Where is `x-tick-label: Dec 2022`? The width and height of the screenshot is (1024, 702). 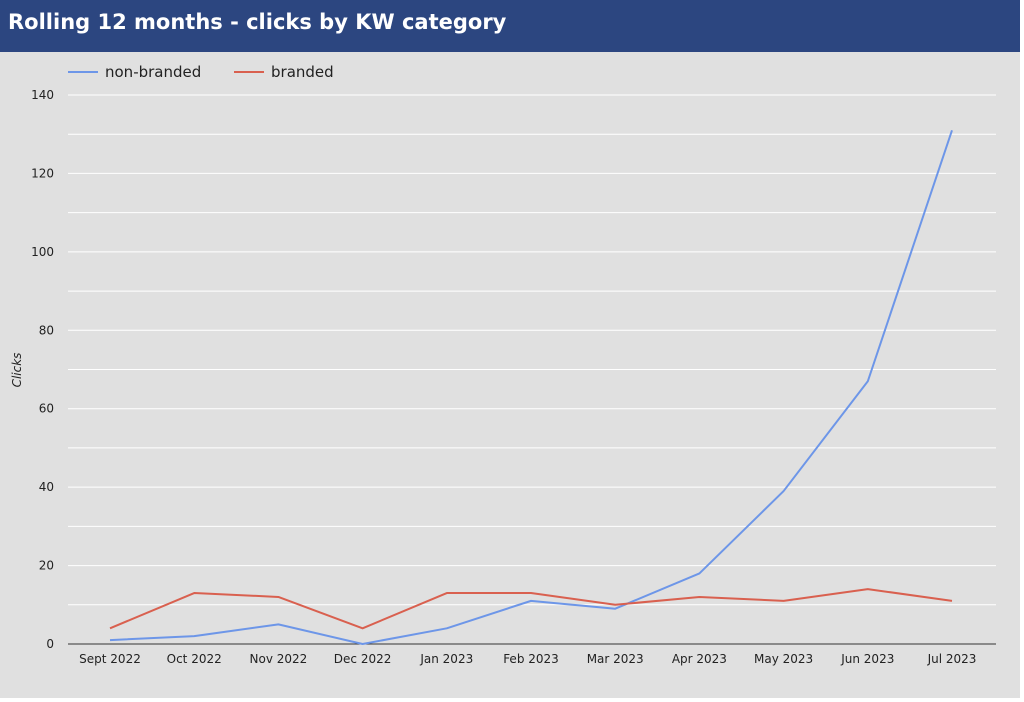 x-tick-label: Dec 2022 is located at coordinates (363, 659).